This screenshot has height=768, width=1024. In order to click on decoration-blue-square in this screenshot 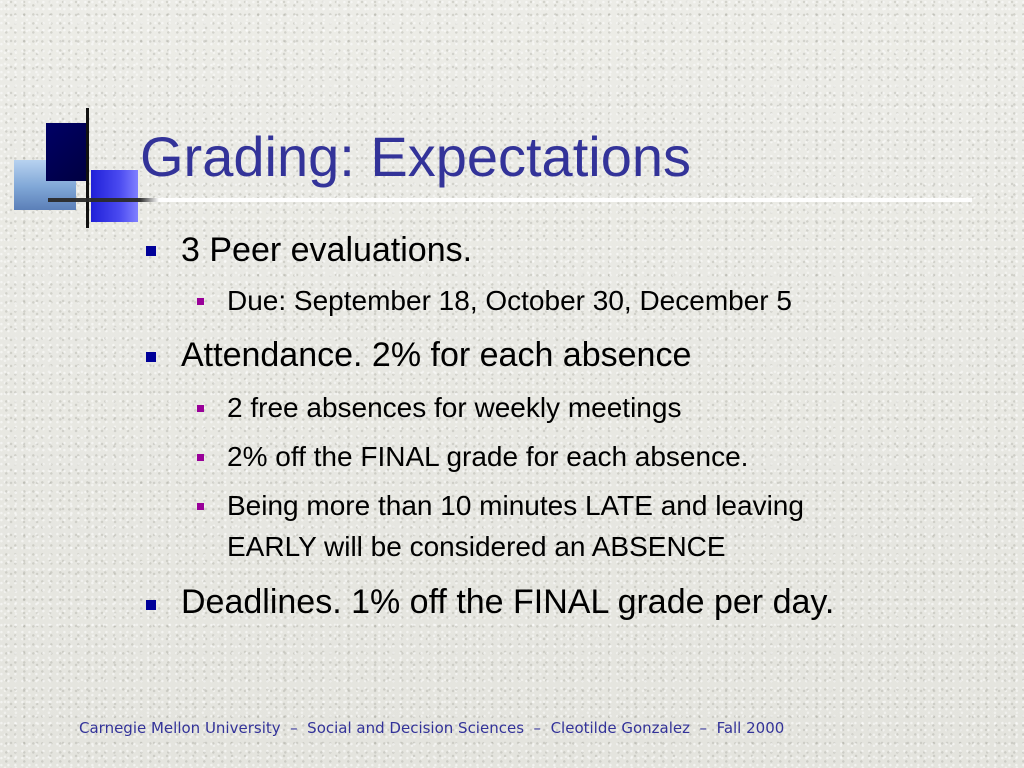, I will do `click(114, 196)`.